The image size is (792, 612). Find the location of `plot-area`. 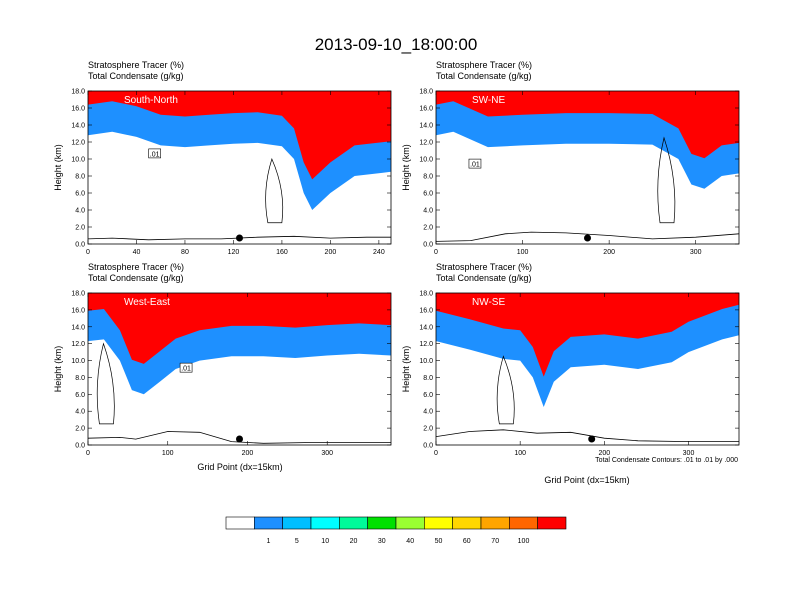

plot-area is located at coordinates (587, 369).